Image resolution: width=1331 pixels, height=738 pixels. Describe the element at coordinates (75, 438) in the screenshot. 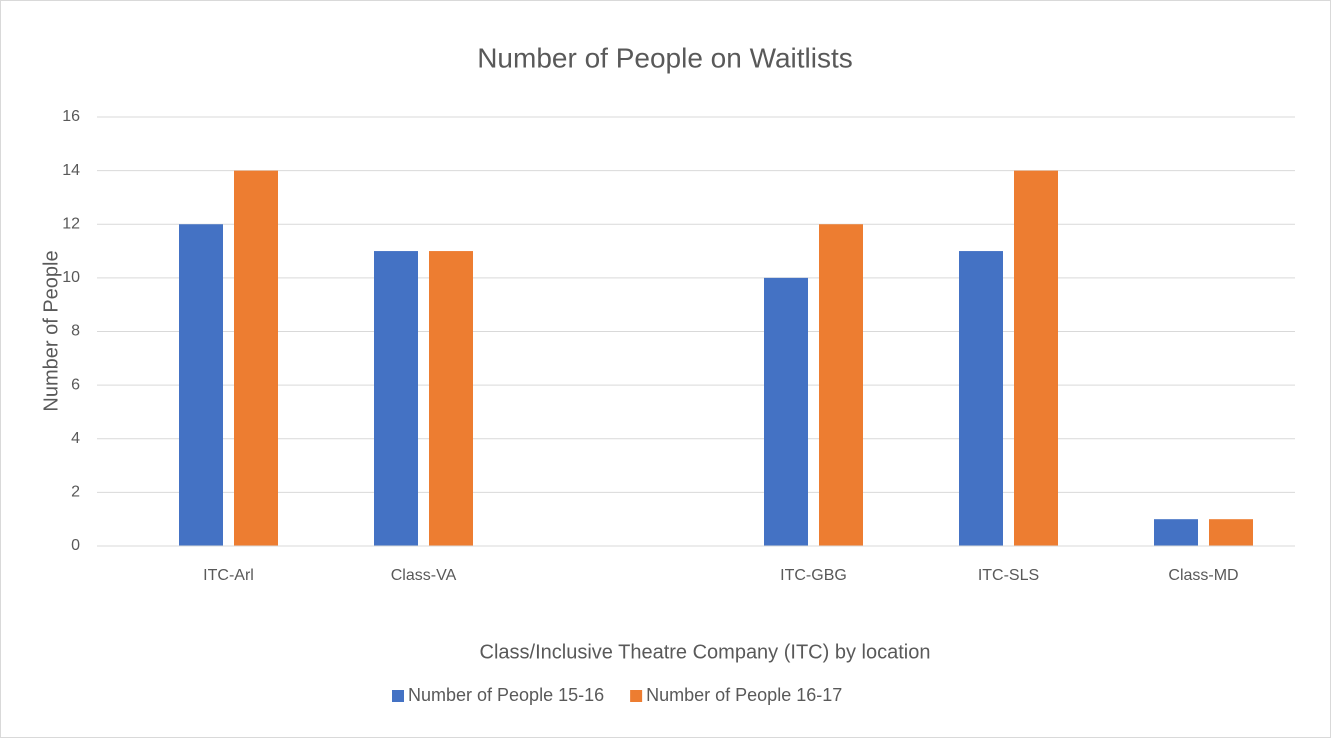

I see `y-tick-label: 4` at that location.